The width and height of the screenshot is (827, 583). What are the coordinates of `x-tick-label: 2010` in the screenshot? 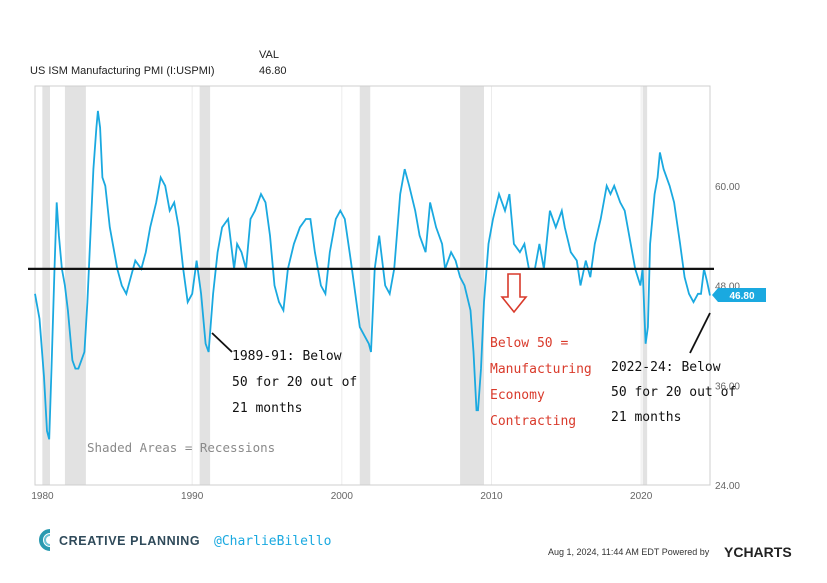 It's located at (491, 496).